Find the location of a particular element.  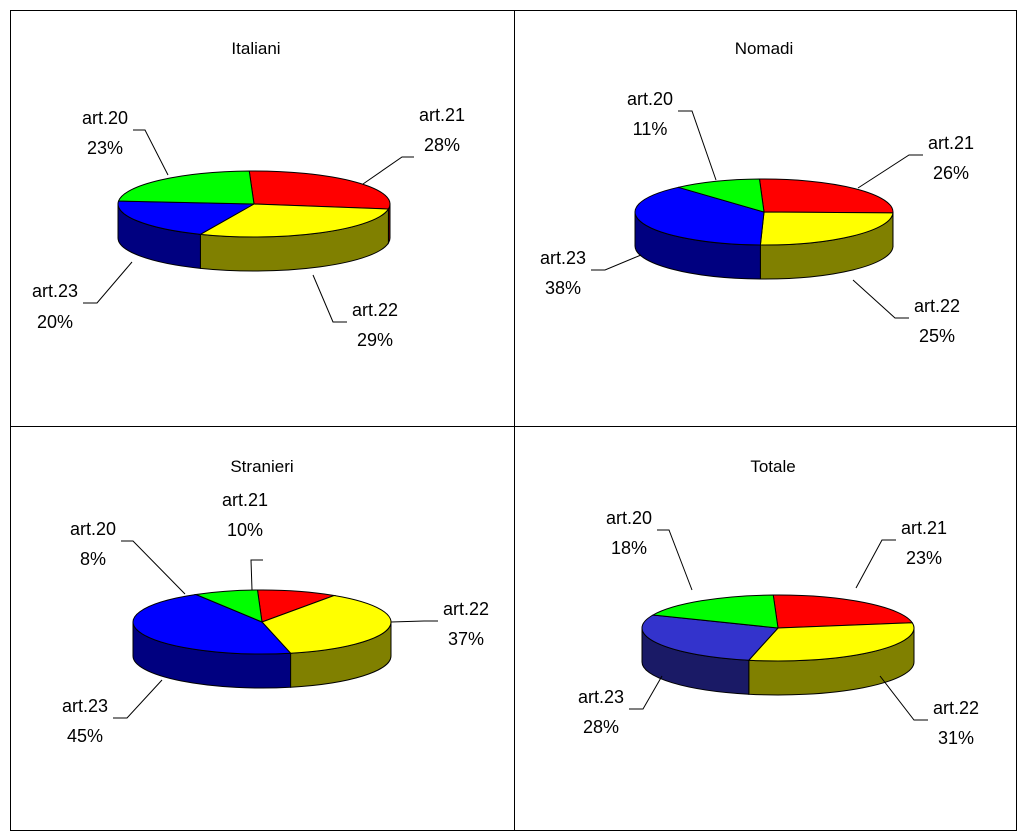

slice-percent-italiani-art-21: 28% is located at coordinates (442, 145).